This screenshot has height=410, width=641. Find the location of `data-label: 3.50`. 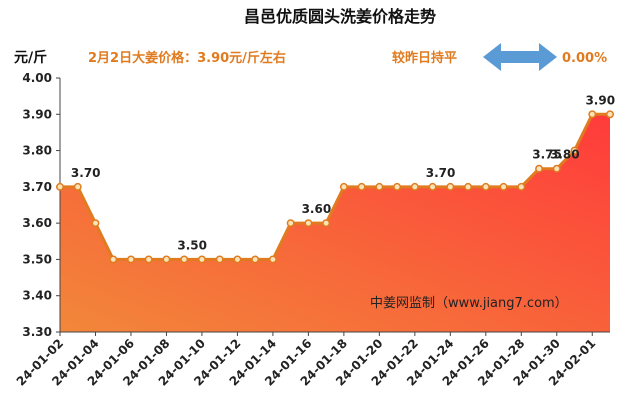

data-label: 3.50 is located at coordinates (192, 245).